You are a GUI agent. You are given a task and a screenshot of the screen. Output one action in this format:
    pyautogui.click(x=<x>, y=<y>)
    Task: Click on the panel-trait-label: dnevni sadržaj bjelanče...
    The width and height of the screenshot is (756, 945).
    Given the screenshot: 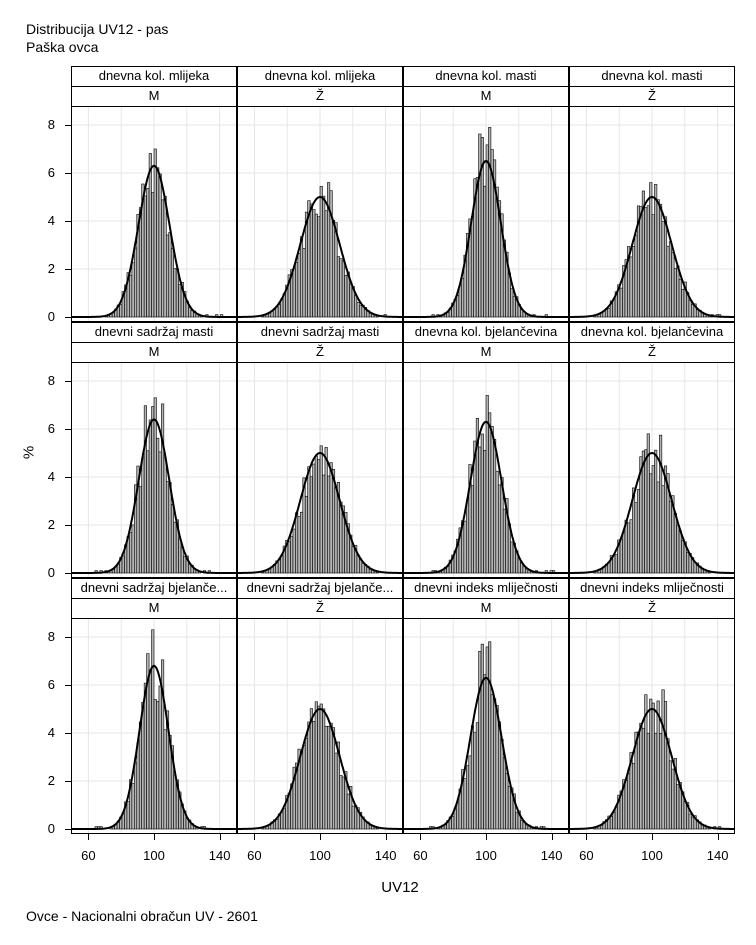 What is the action you would take?
    pyautogui.click(x=154, y=588)
    